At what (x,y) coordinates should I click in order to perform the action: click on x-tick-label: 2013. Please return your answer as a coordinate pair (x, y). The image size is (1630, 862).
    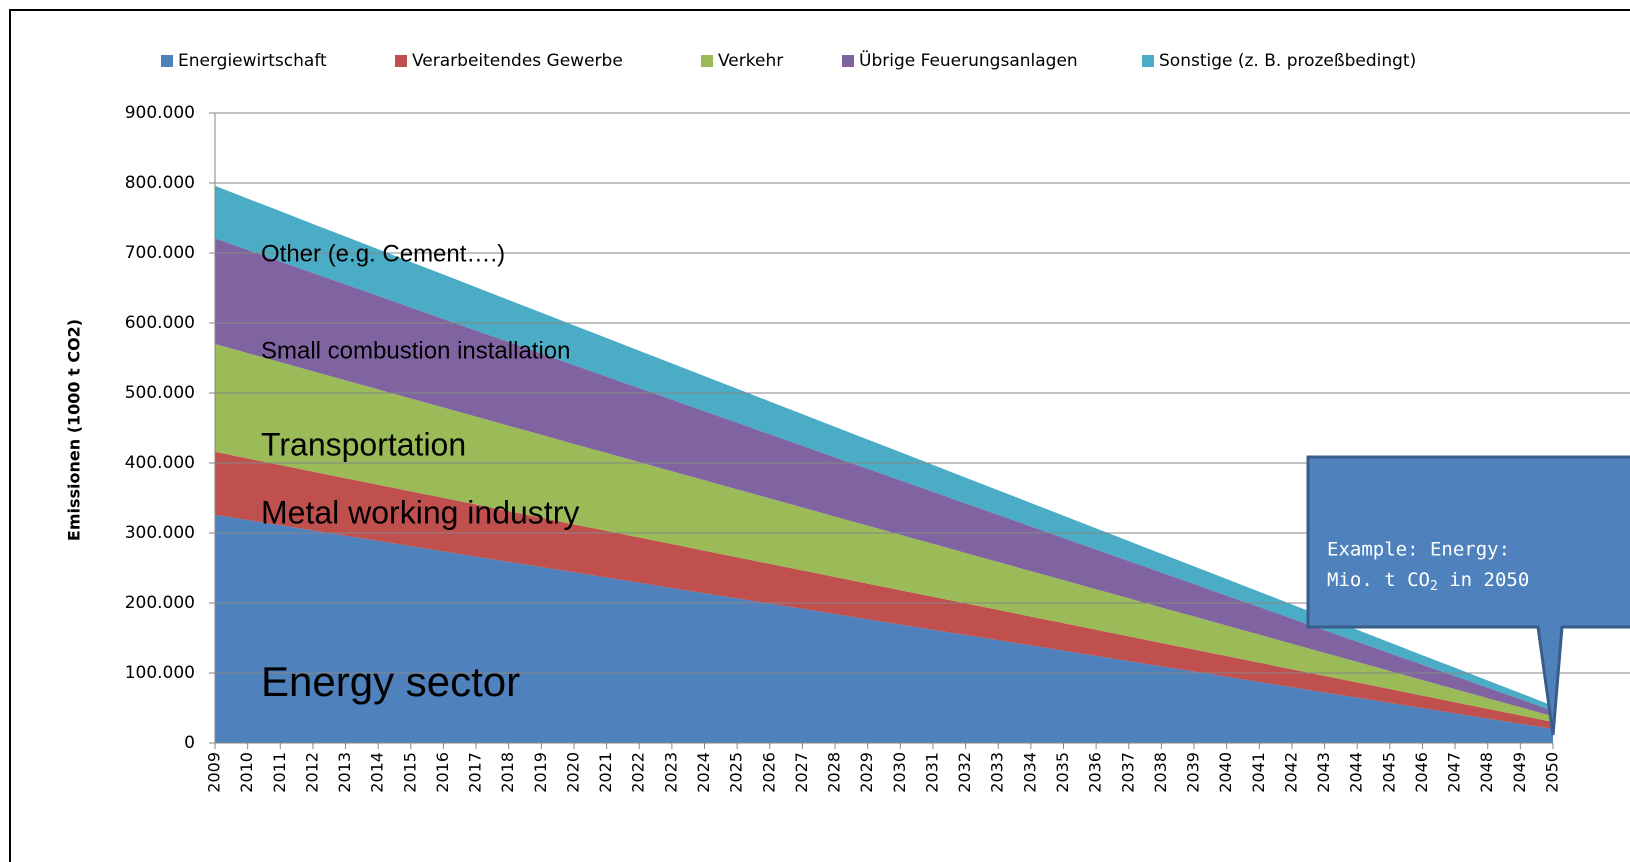
    Looking at the image, I should click on (344, 772).